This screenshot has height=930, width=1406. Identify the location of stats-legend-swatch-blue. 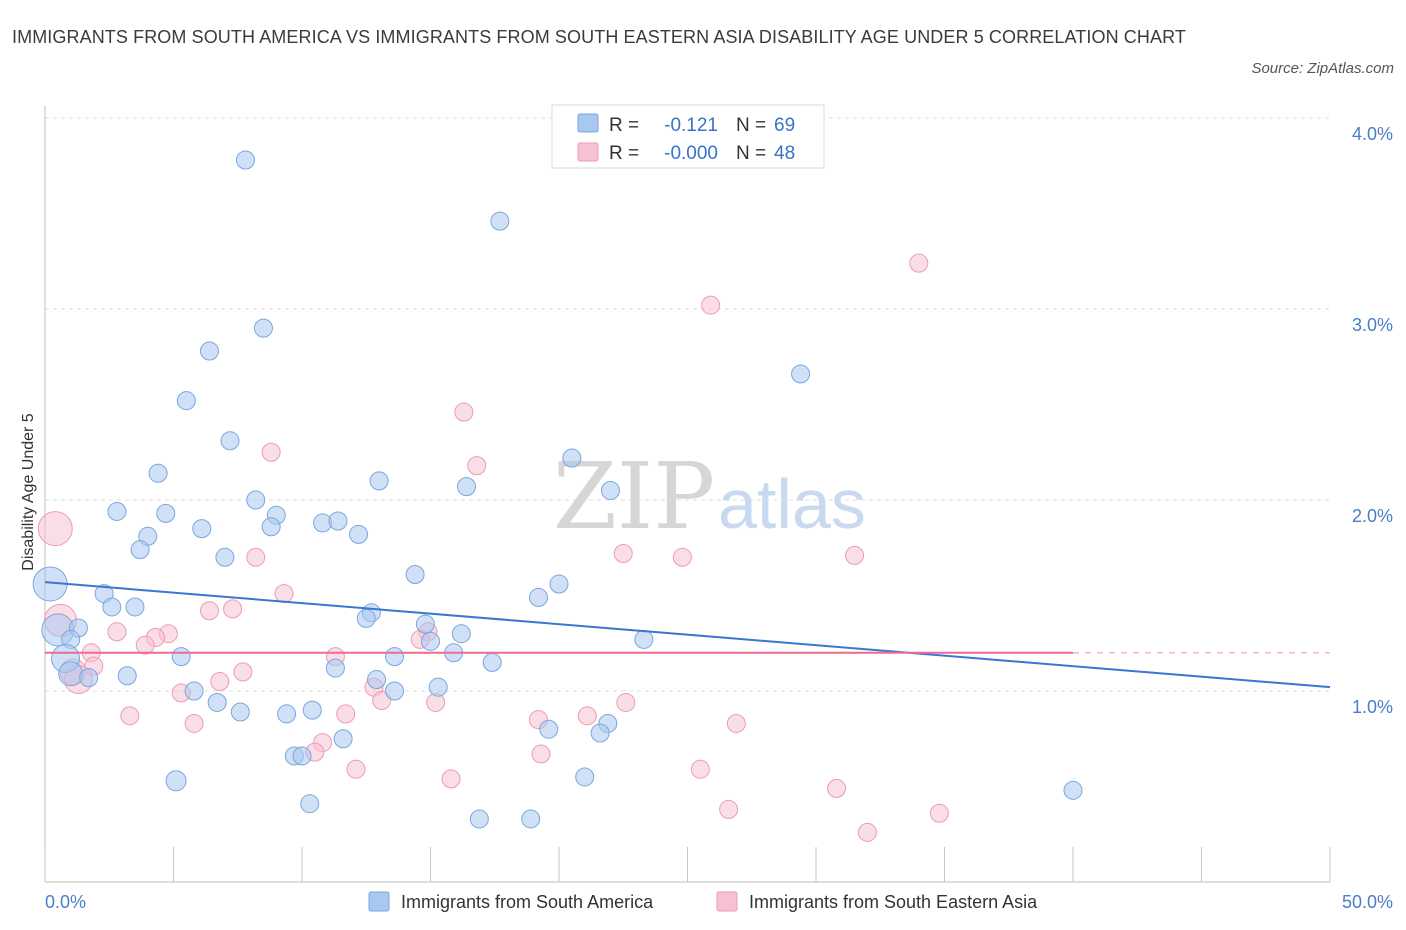
(588, 123).